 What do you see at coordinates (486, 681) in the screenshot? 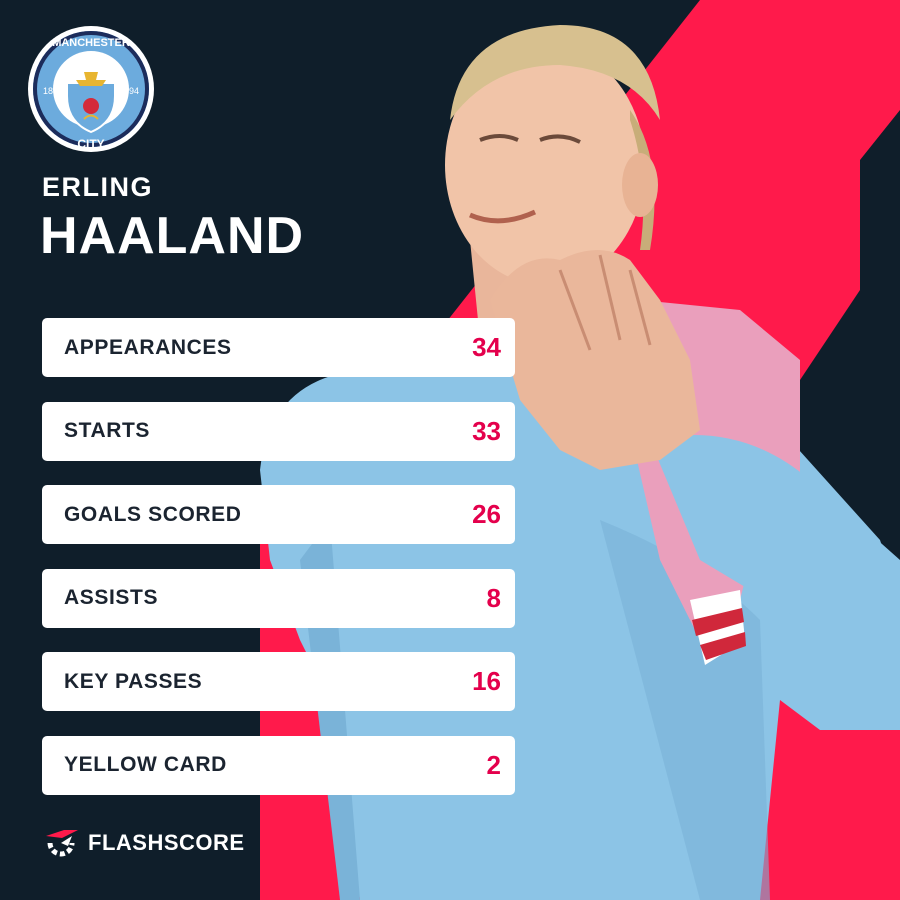
I see `stat-value: 16` at bounding box center [486, 681].